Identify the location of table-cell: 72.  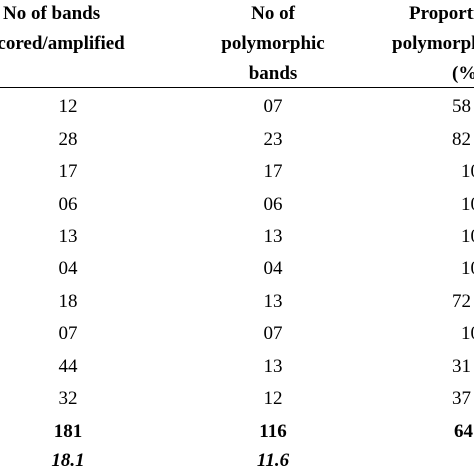
(461, 301).